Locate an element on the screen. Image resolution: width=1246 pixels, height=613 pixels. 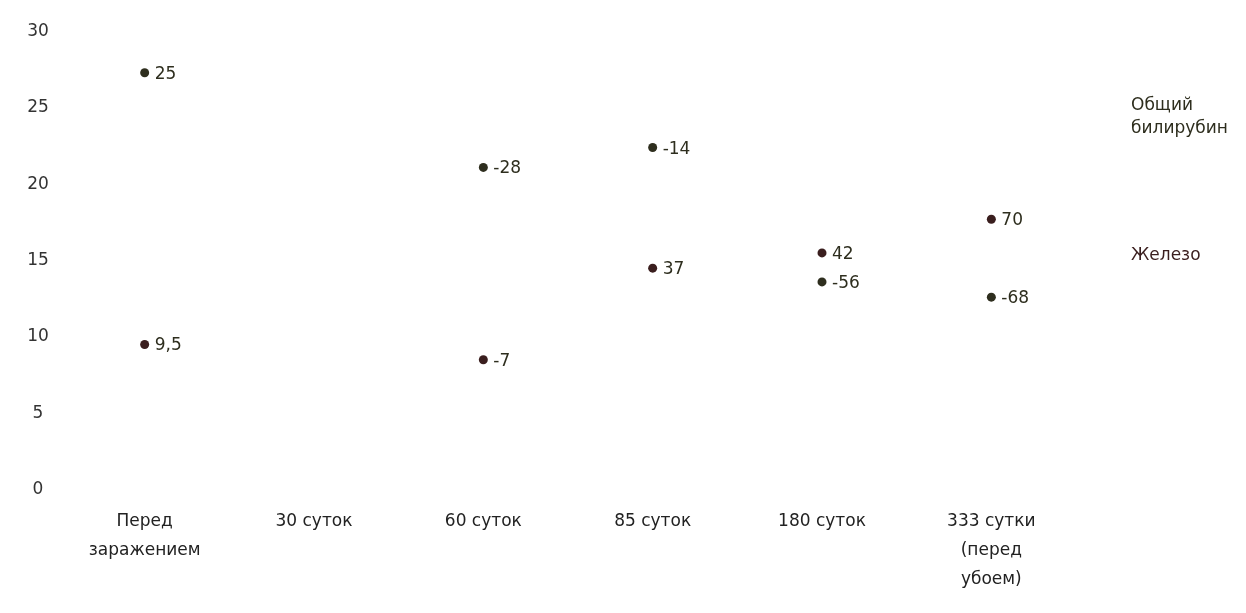
y-tick-label: 5 is located at coordinates (38, 411).